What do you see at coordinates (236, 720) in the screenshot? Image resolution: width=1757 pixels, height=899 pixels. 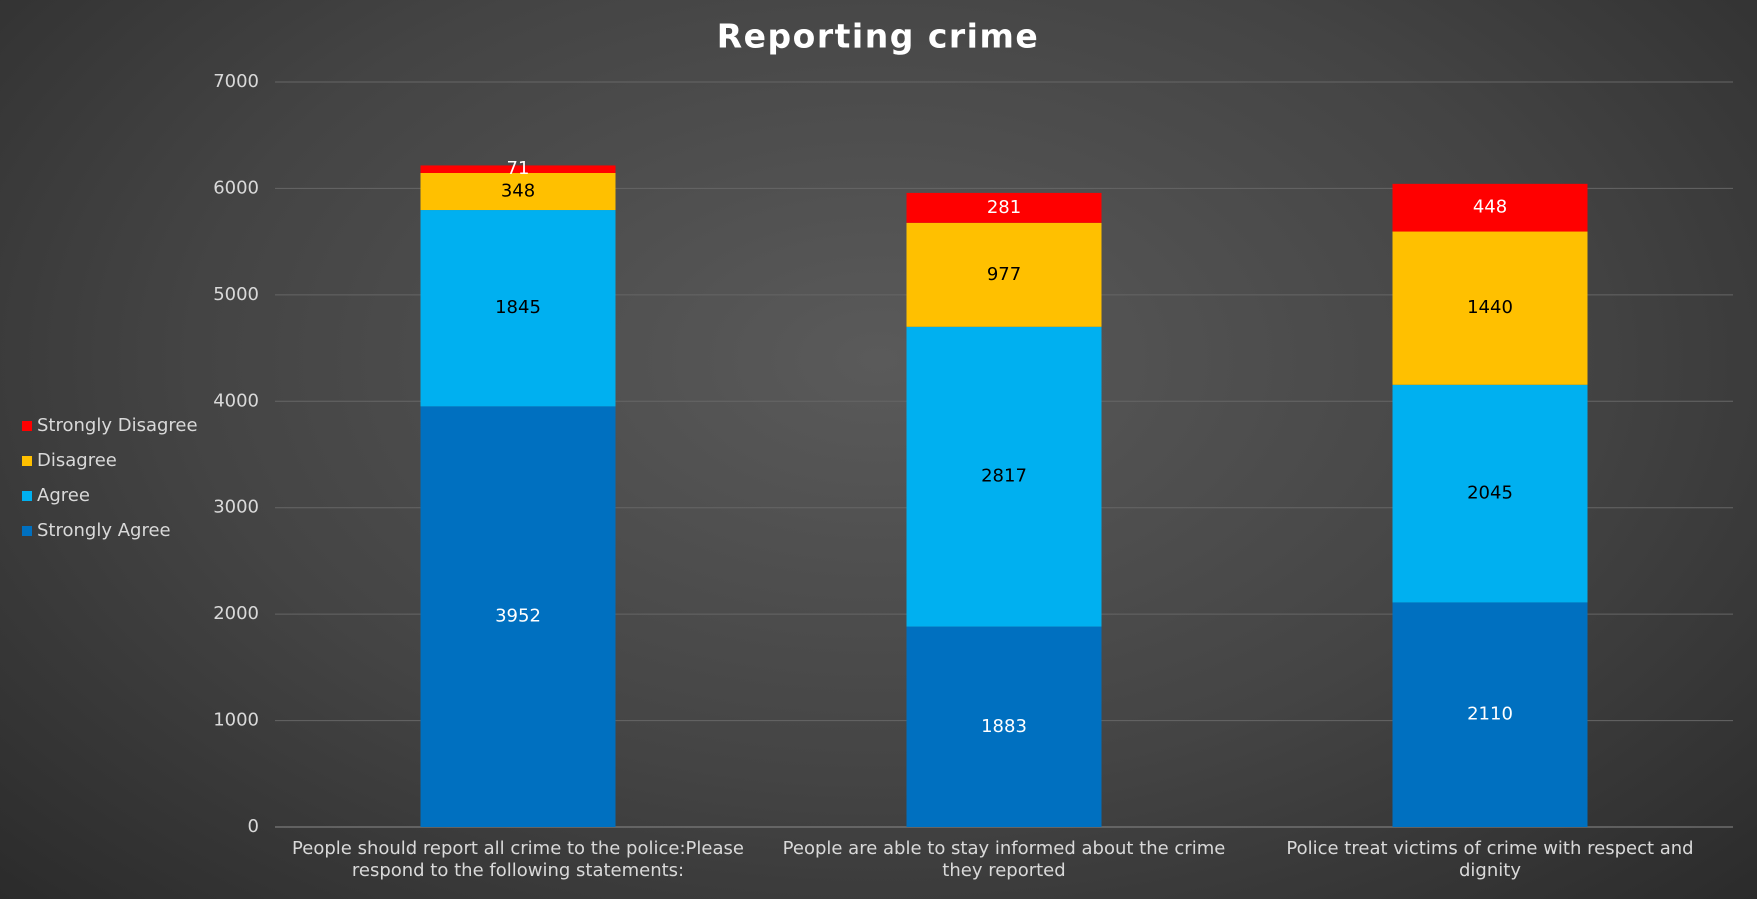 I see `y-tick-label: 1000` at bounding box center [236, 720].